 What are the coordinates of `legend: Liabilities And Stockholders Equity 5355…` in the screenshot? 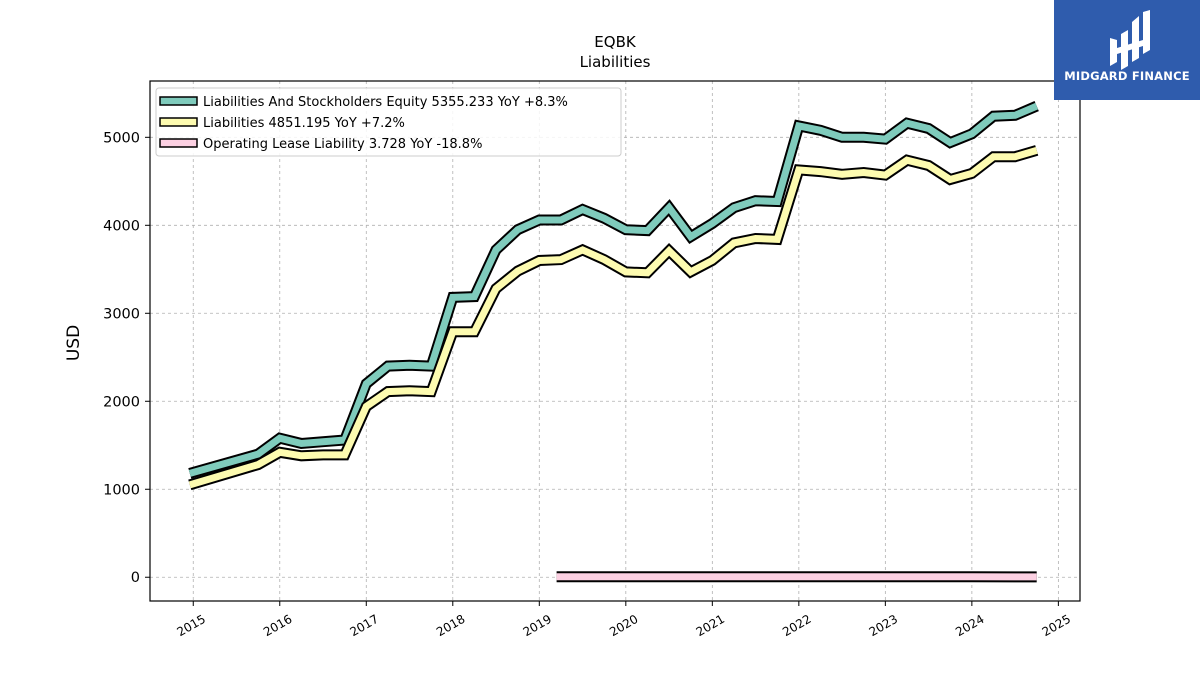 It's located at (388, 122).